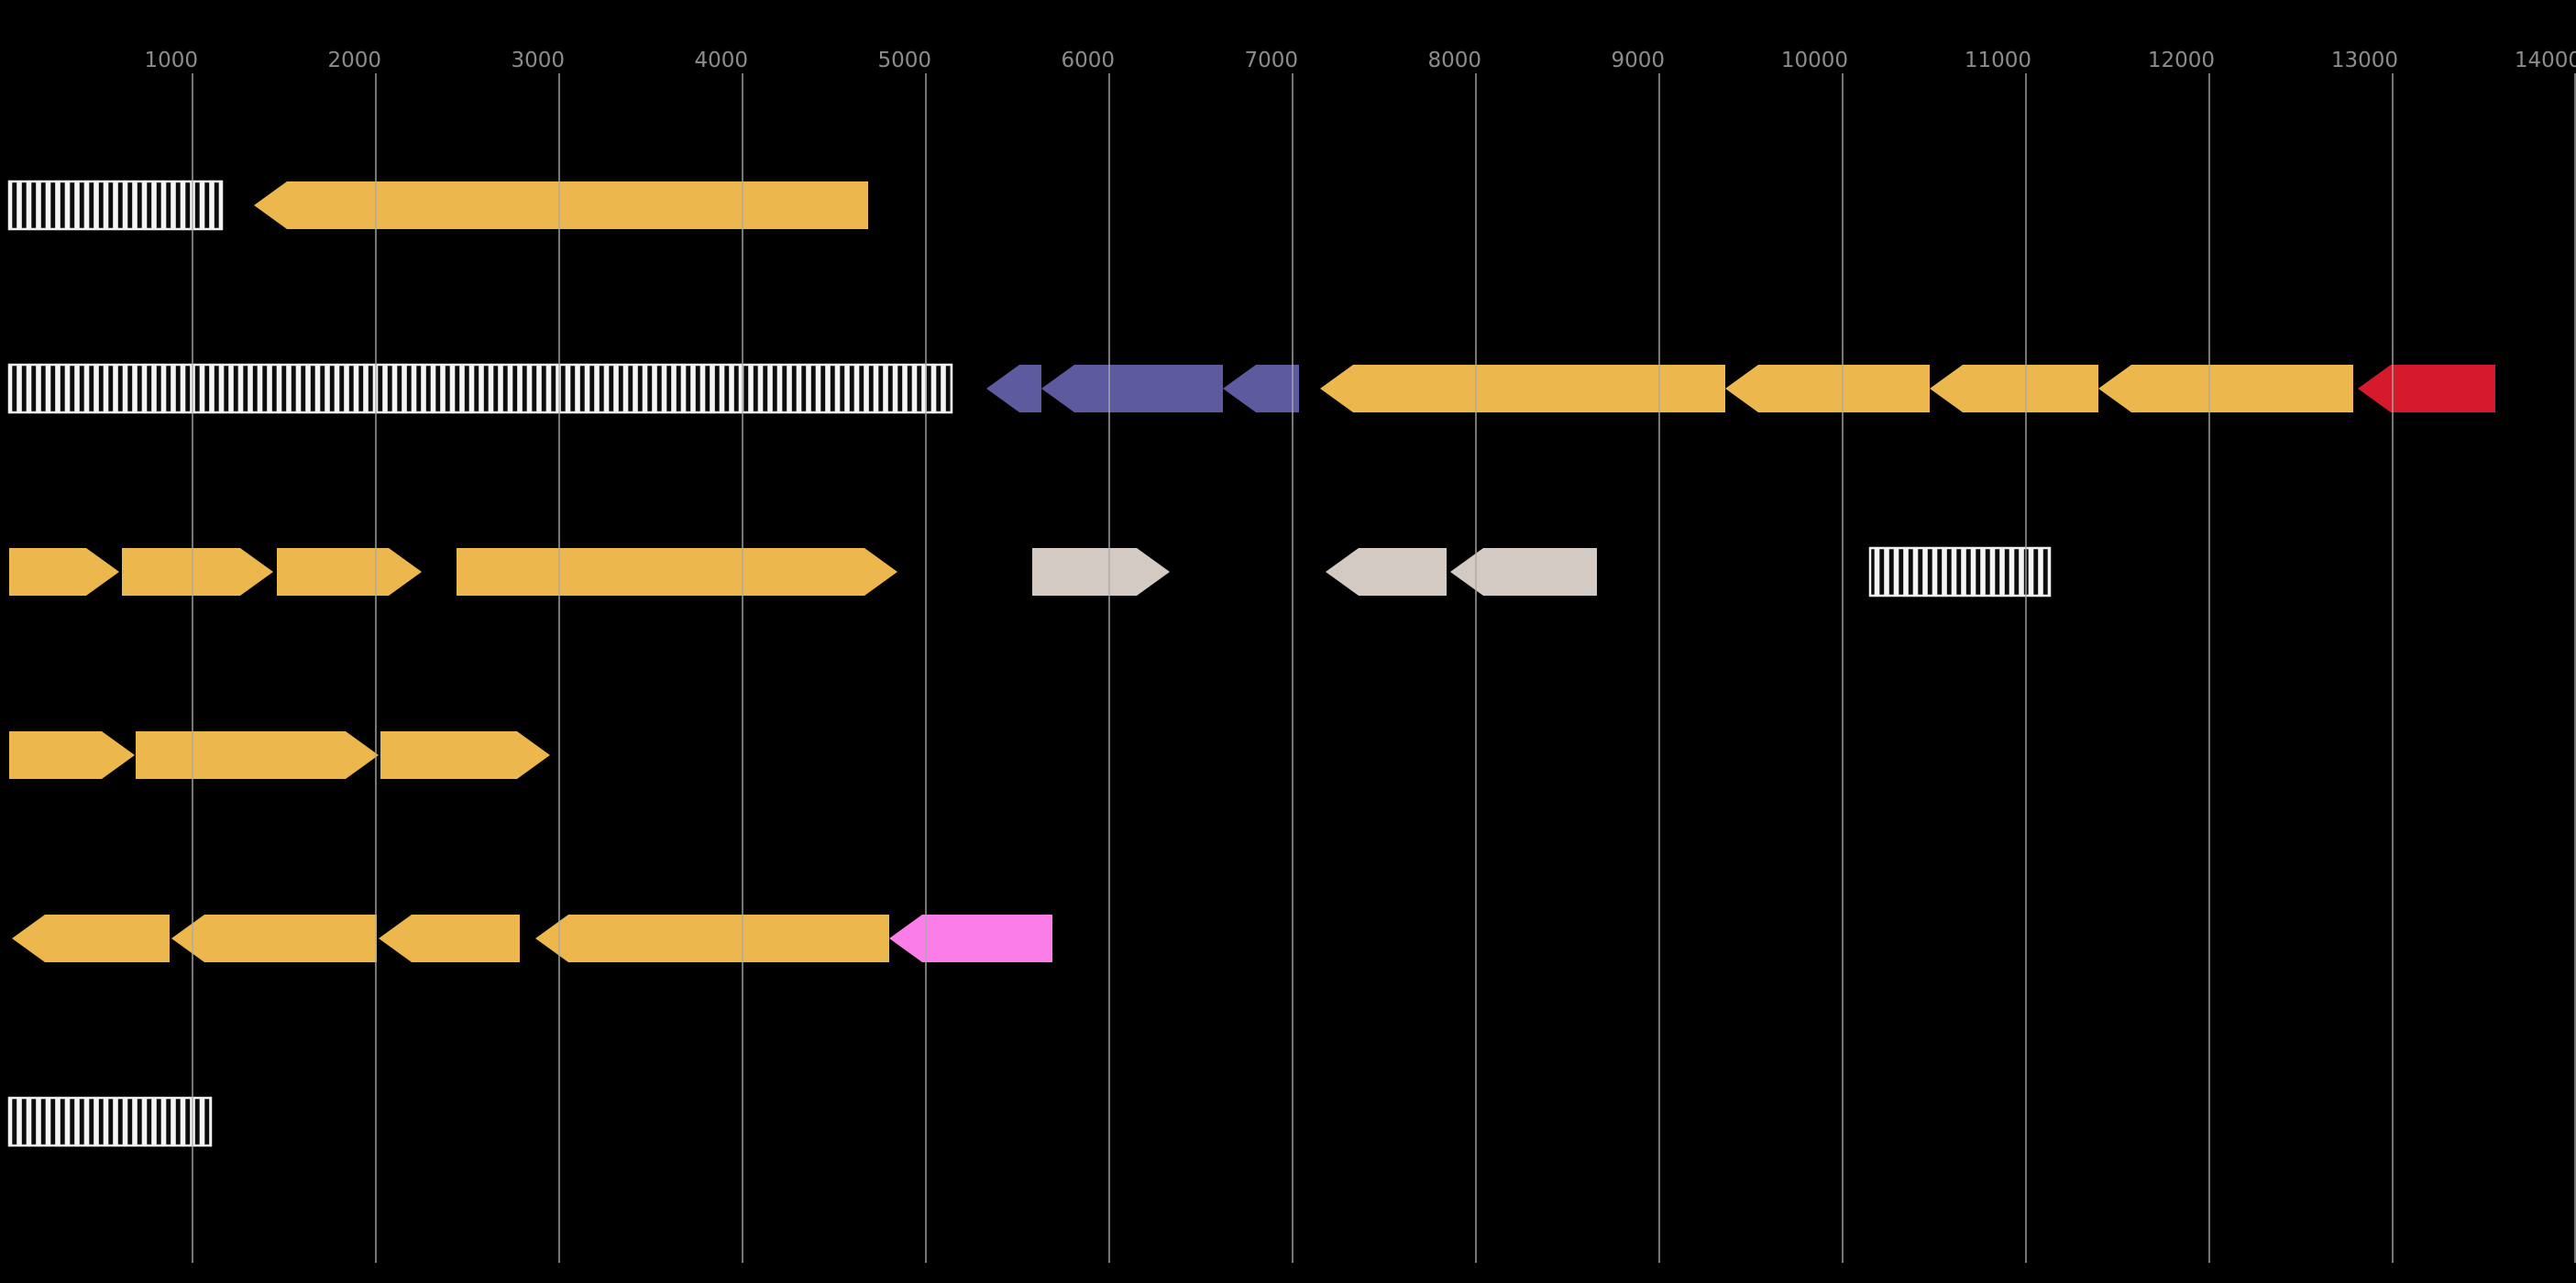 Image resolution: width=2576 pixels, height=1283 pixels. Describe the element at coordinates (2545, 60) in the screenshot. I see `axis-tick-label: 14000` at that location.